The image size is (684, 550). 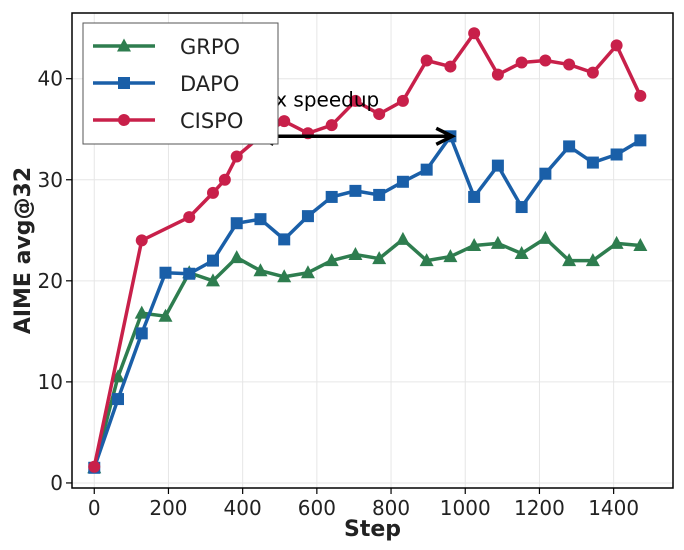 What do you see at coordinates (391, 508) in the screenshot?
I see `x-tick-label: 800` at bounding box center [391, 508].